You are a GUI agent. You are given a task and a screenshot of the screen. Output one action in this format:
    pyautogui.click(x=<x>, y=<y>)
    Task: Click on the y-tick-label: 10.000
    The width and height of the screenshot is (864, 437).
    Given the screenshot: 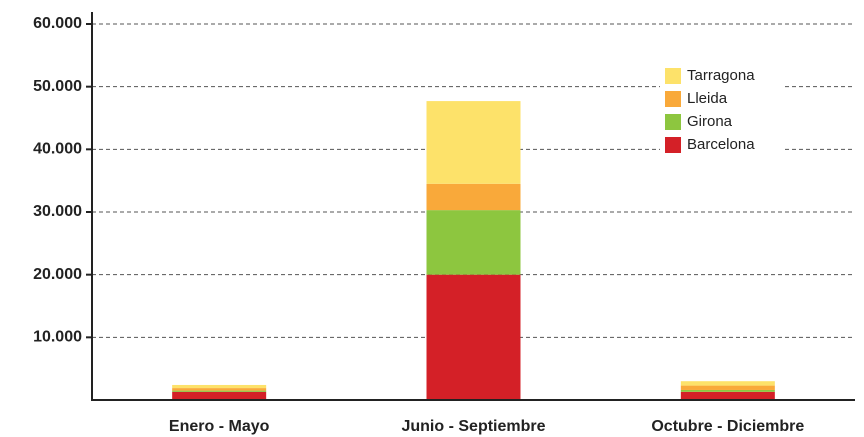 What is the action you would take?
    pyautogui.click(x=57, y=337)
    